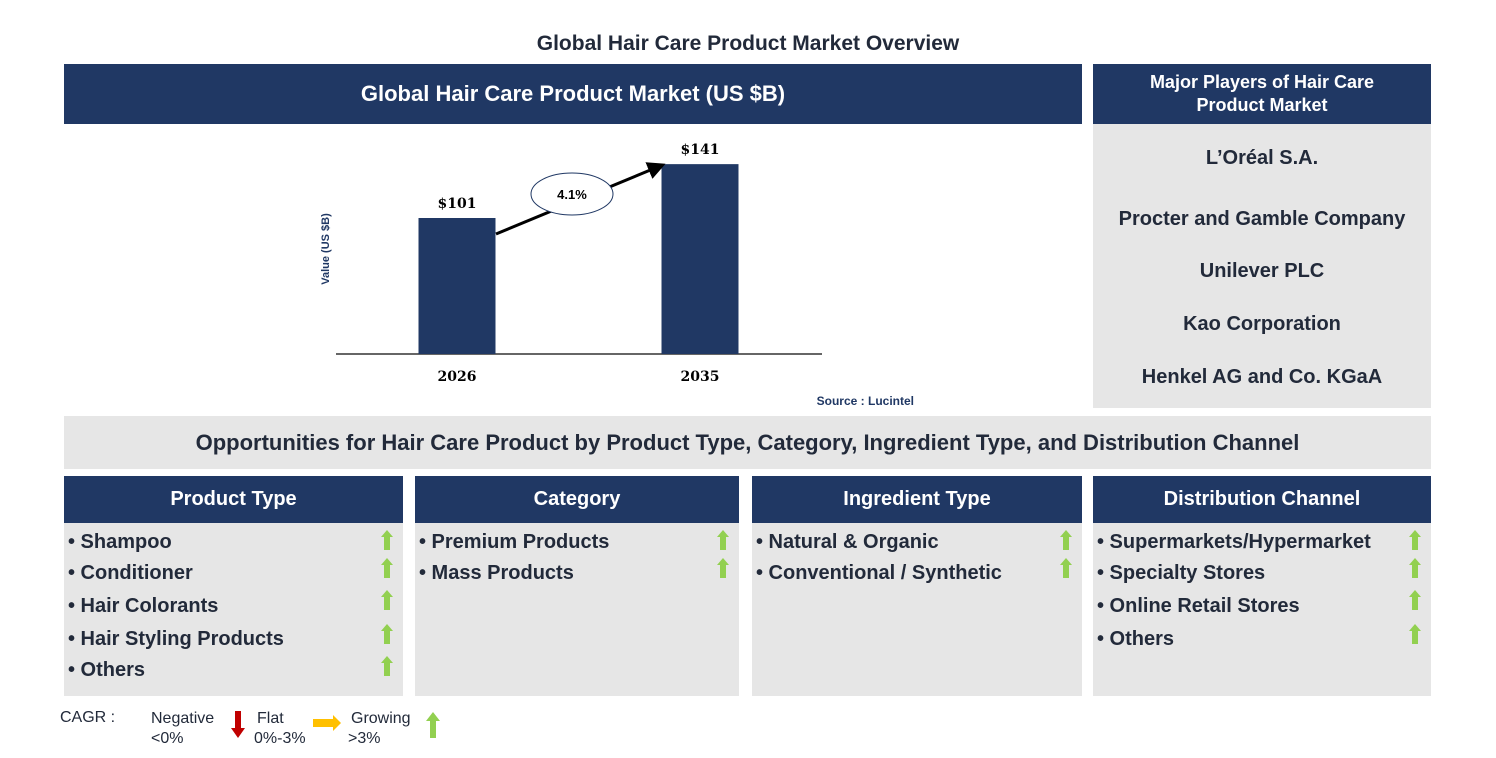 The width and height of the screenshot is (1496, 758). I want to click on player-item: Procter and Gamble Company, so click(1262, 219).